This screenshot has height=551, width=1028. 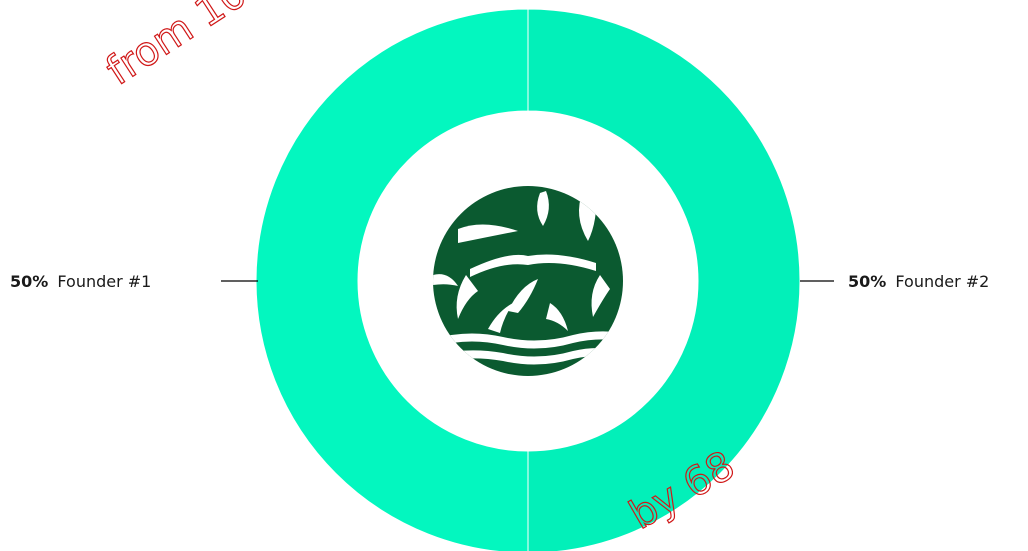 What do you see at coordinates (187, 47) in the screenshot?
I see `watermark-top: from 100` at bounding box center [187, 47].